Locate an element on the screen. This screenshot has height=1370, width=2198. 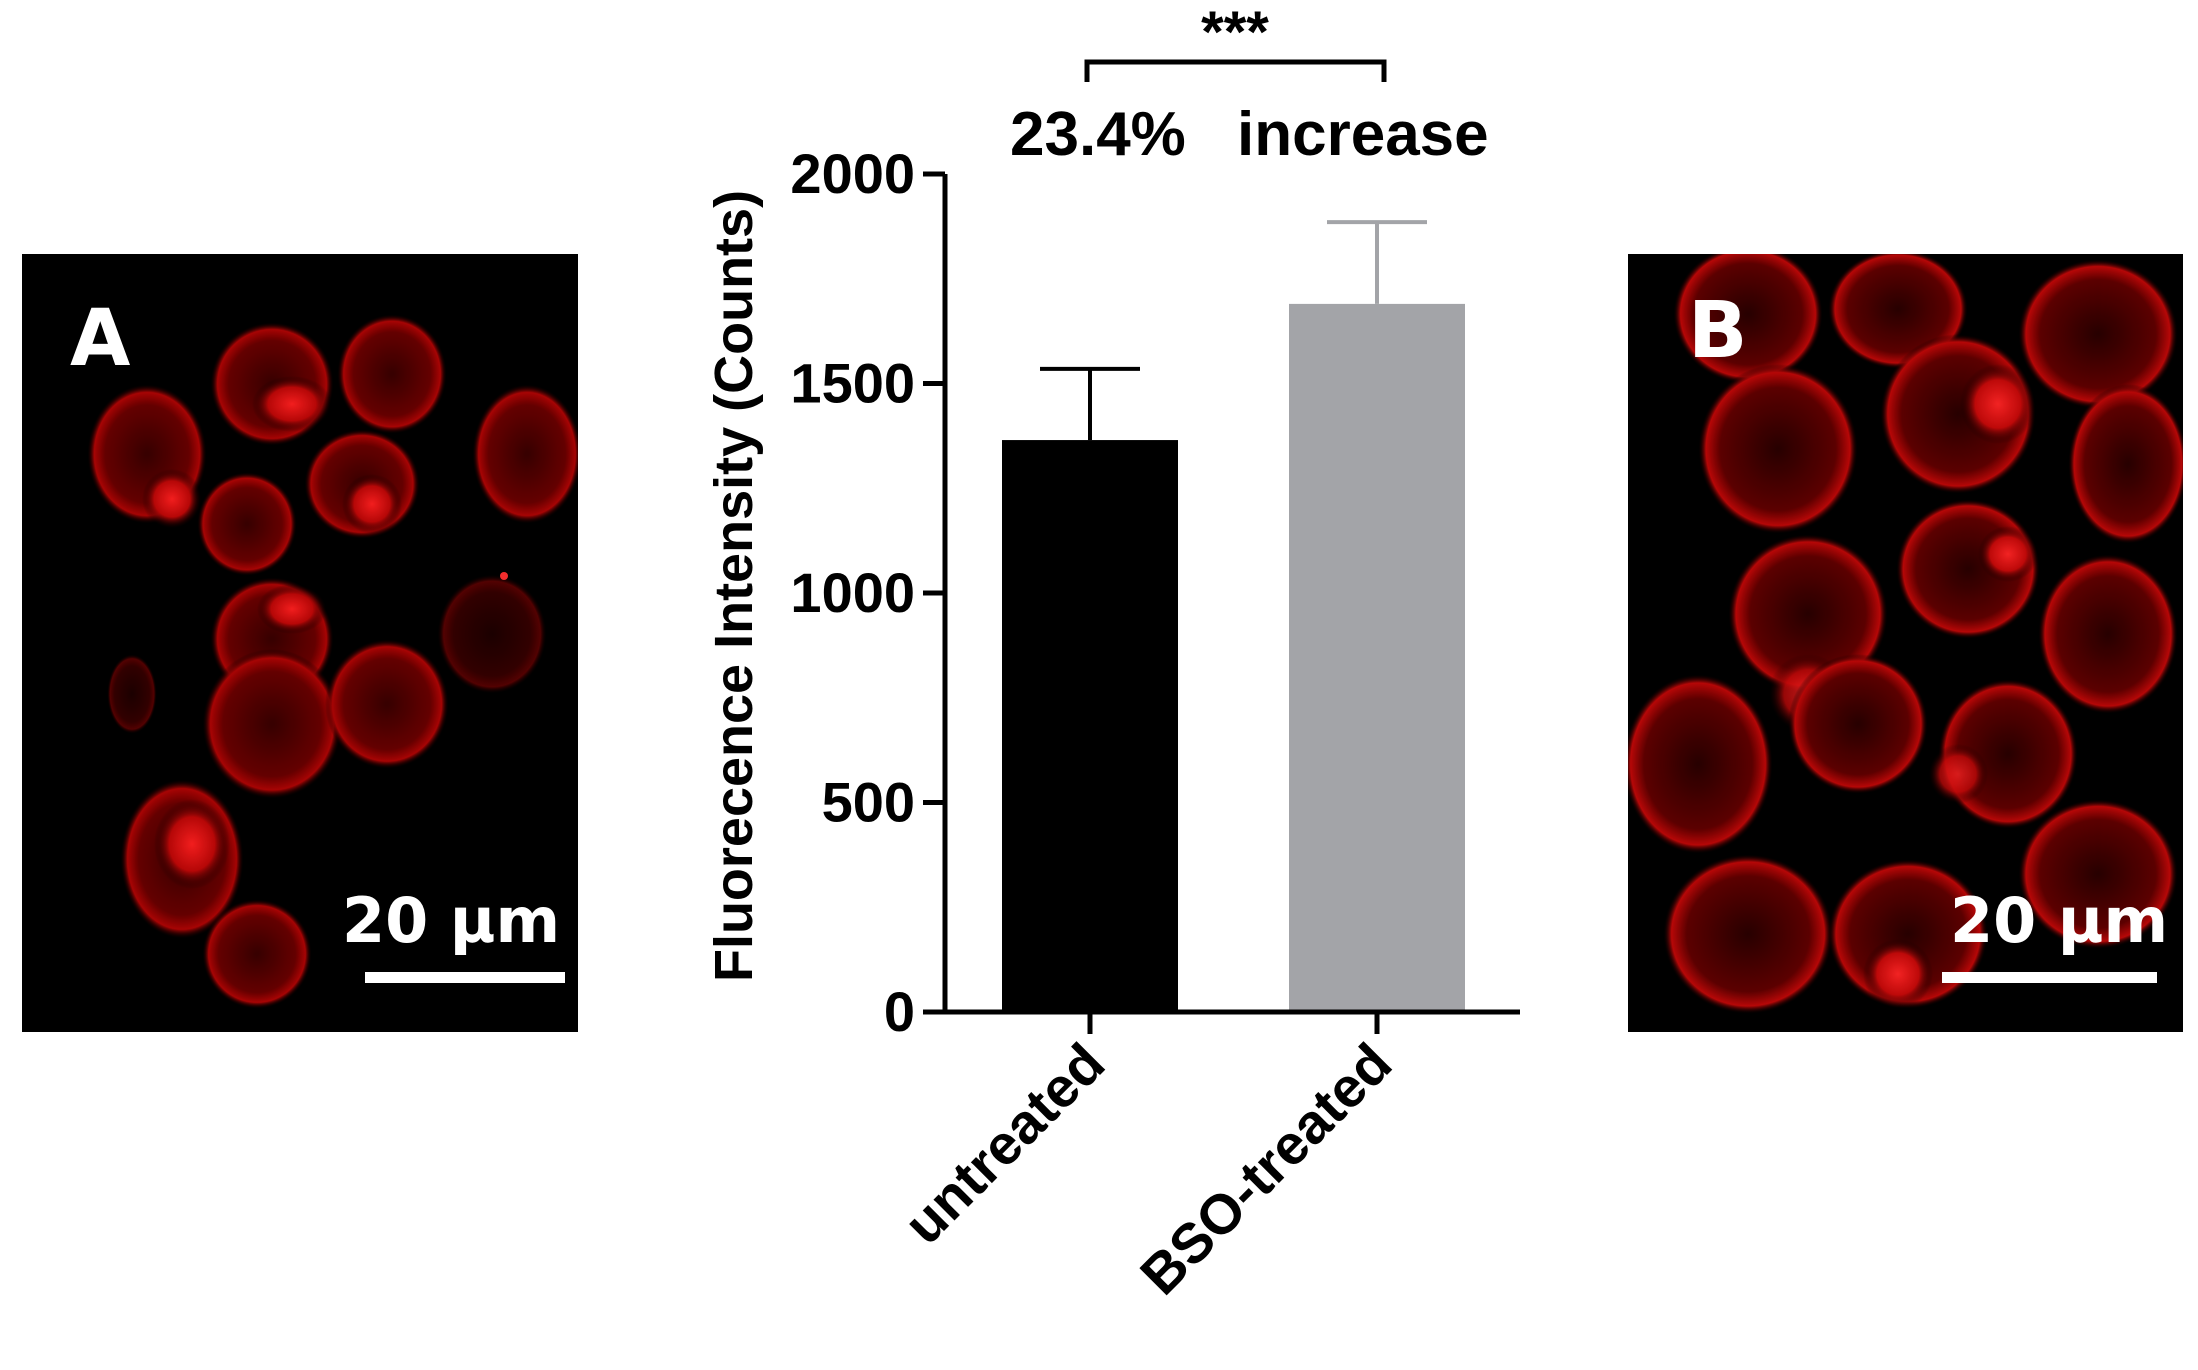
y-axis-label: Fluorecence Intensity (Counts) is located at coordinates (734, 586).